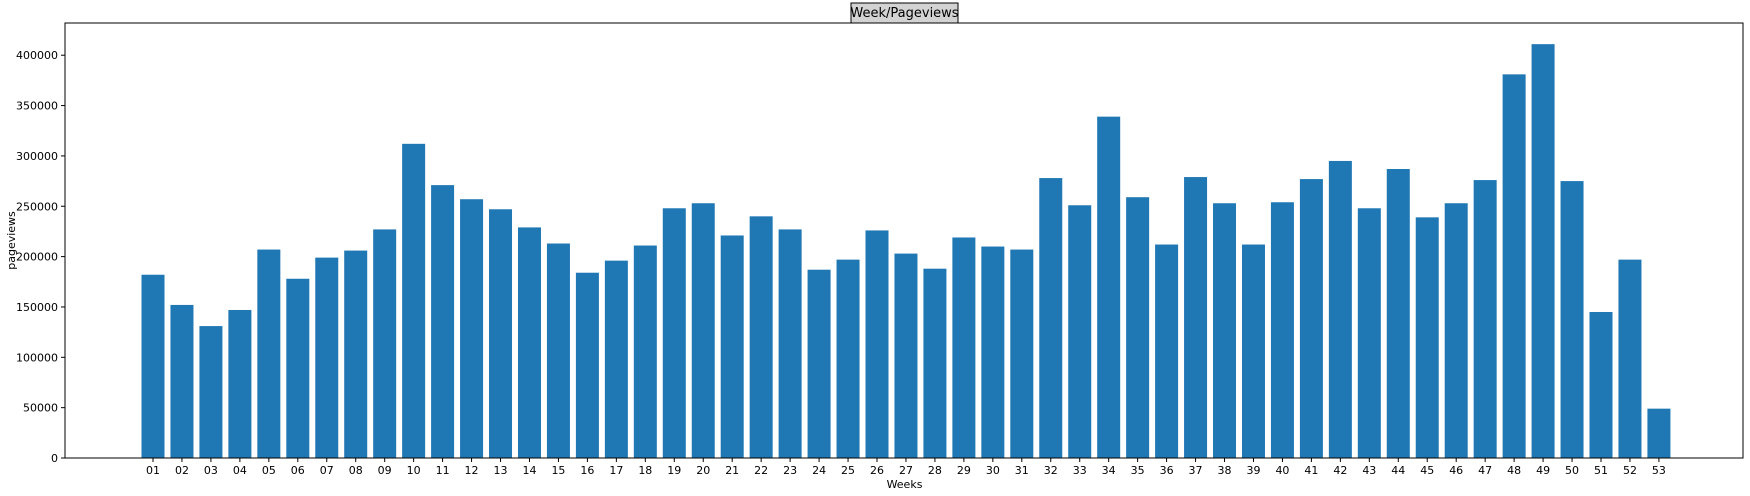 The width and height of the screenshot is (1750, 496). Describe the element at coordinates (37, 307) in the screenshot. I see `y-tick-label: 150000` at that location.